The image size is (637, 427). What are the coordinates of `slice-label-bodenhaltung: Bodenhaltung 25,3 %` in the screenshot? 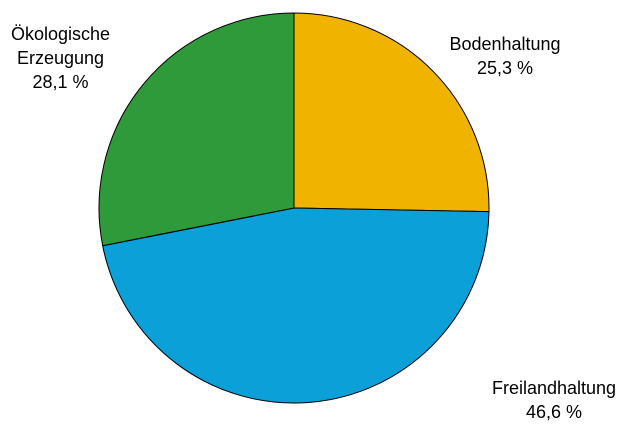 It's located at (505, 56).